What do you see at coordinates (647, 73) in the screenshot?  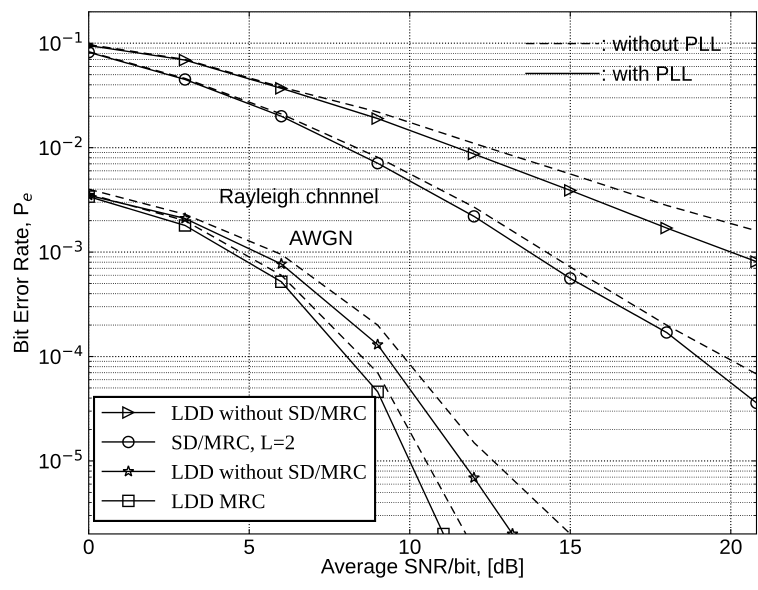 I see `annotation: : with PLL` at bounding box center [647, 73].